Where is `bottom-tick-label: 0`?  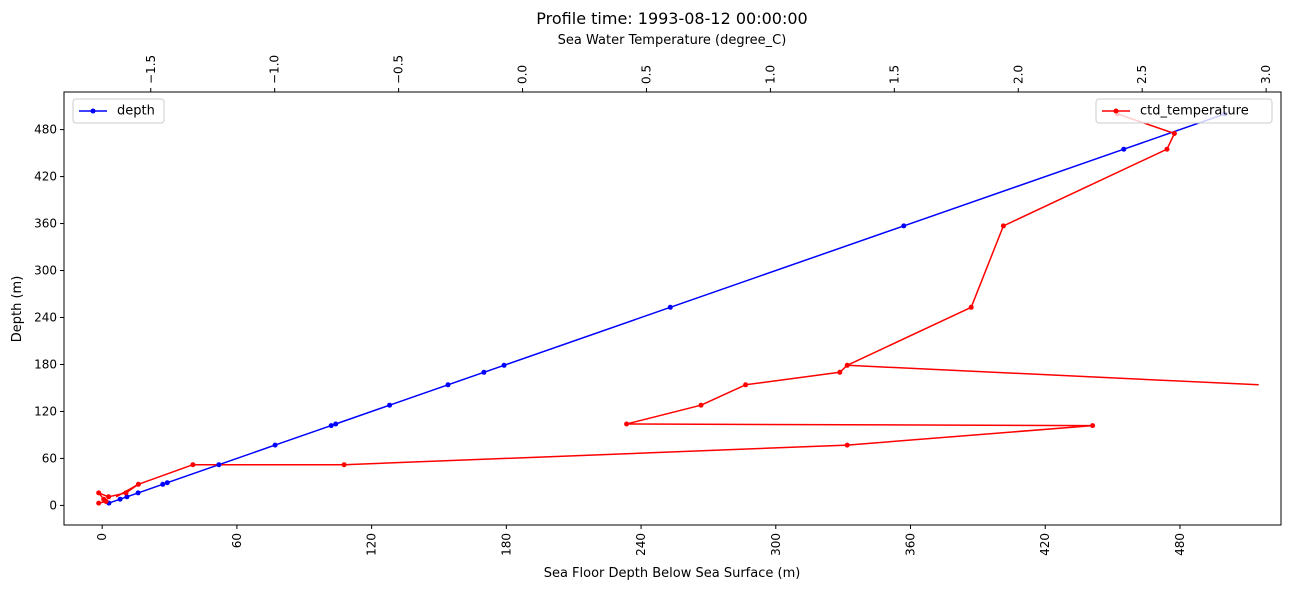
bottom-tick-label: 0 is located at coordinates (102, 537).